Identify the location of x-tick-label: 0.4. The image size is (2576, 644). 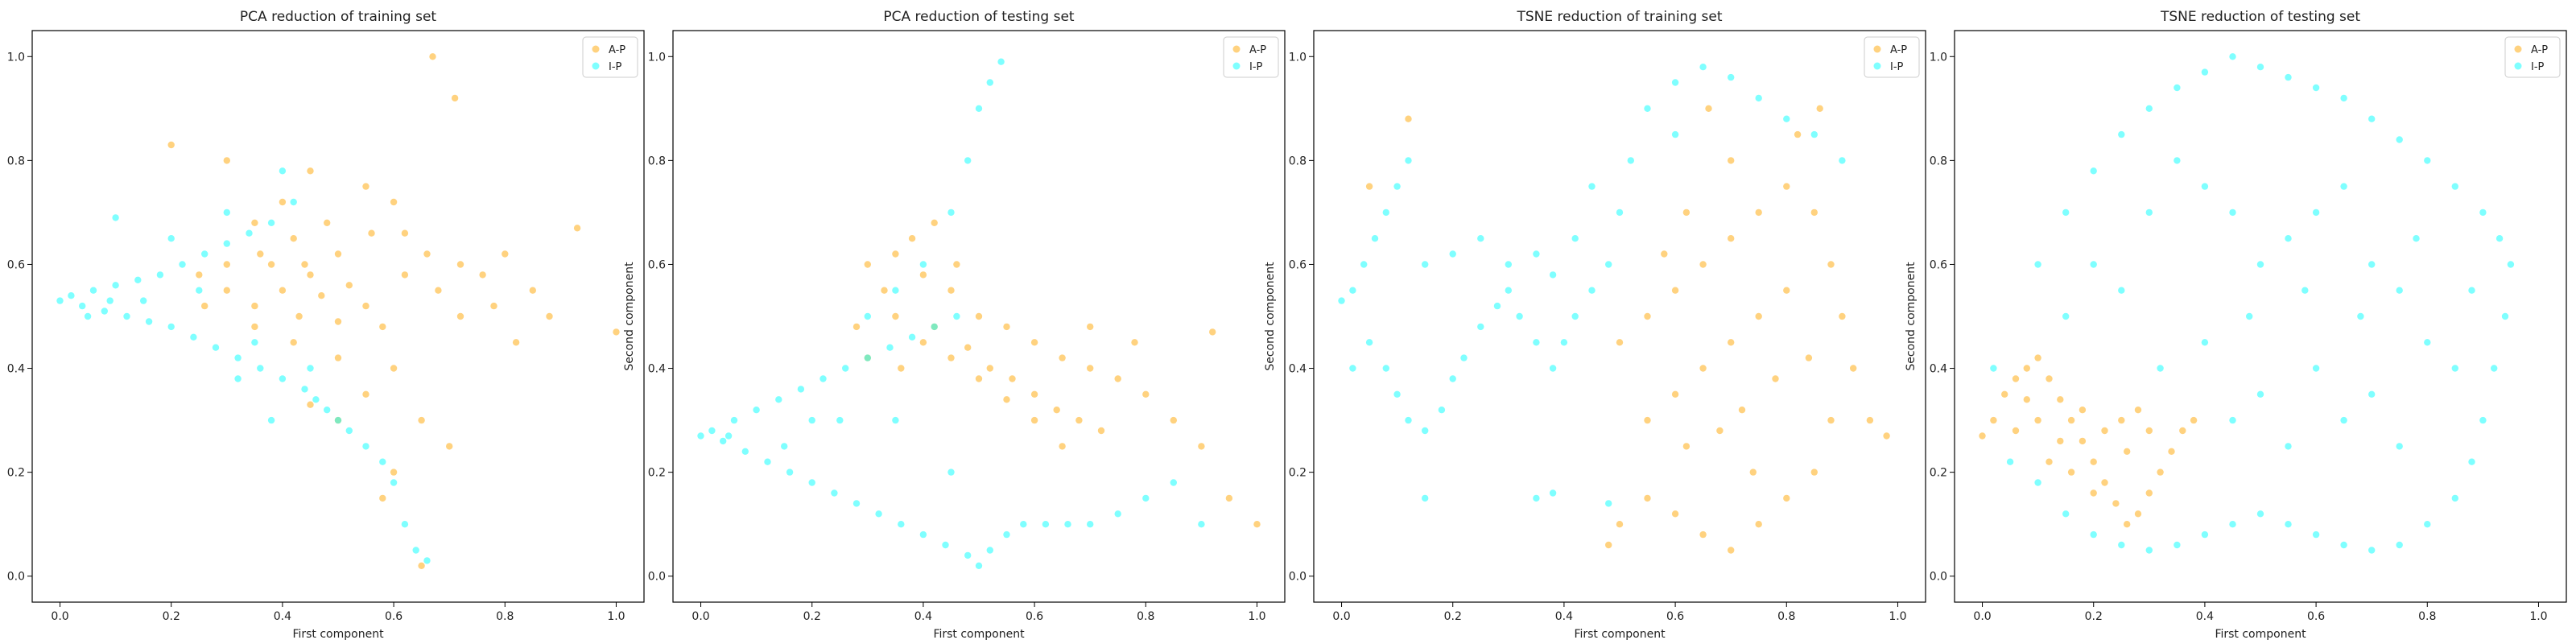
(1564, 616).